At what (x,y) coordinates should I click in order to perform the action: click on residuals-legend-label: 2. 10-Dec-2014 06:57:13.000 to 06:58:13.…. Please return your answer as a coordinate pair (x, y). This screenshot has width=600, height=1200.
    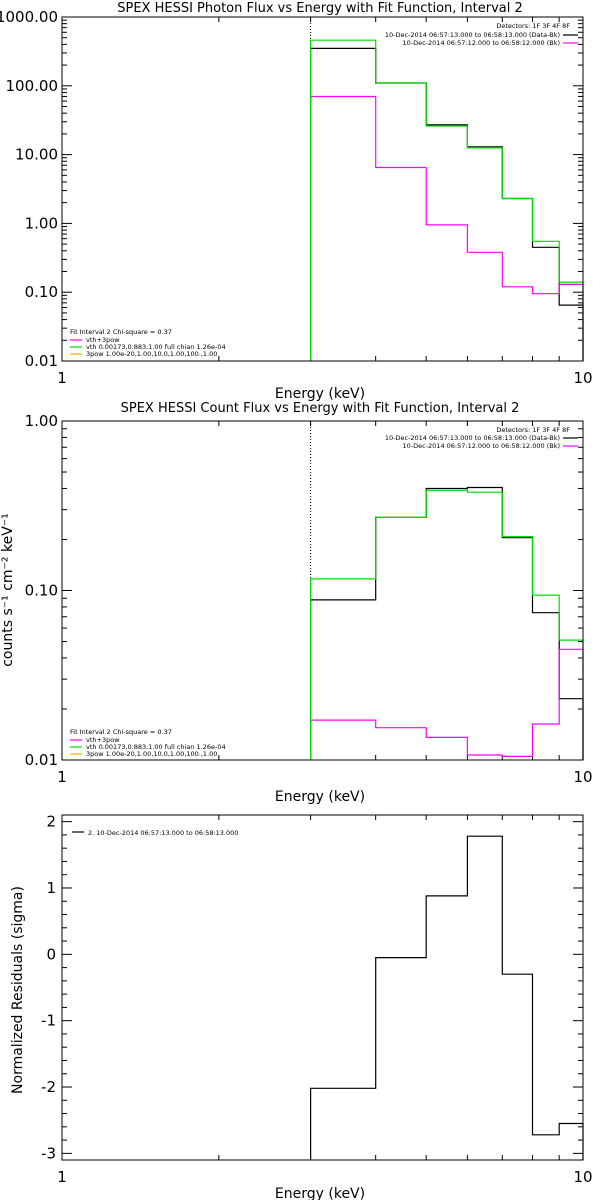
    Looking at the image, I should click on (163, 833).